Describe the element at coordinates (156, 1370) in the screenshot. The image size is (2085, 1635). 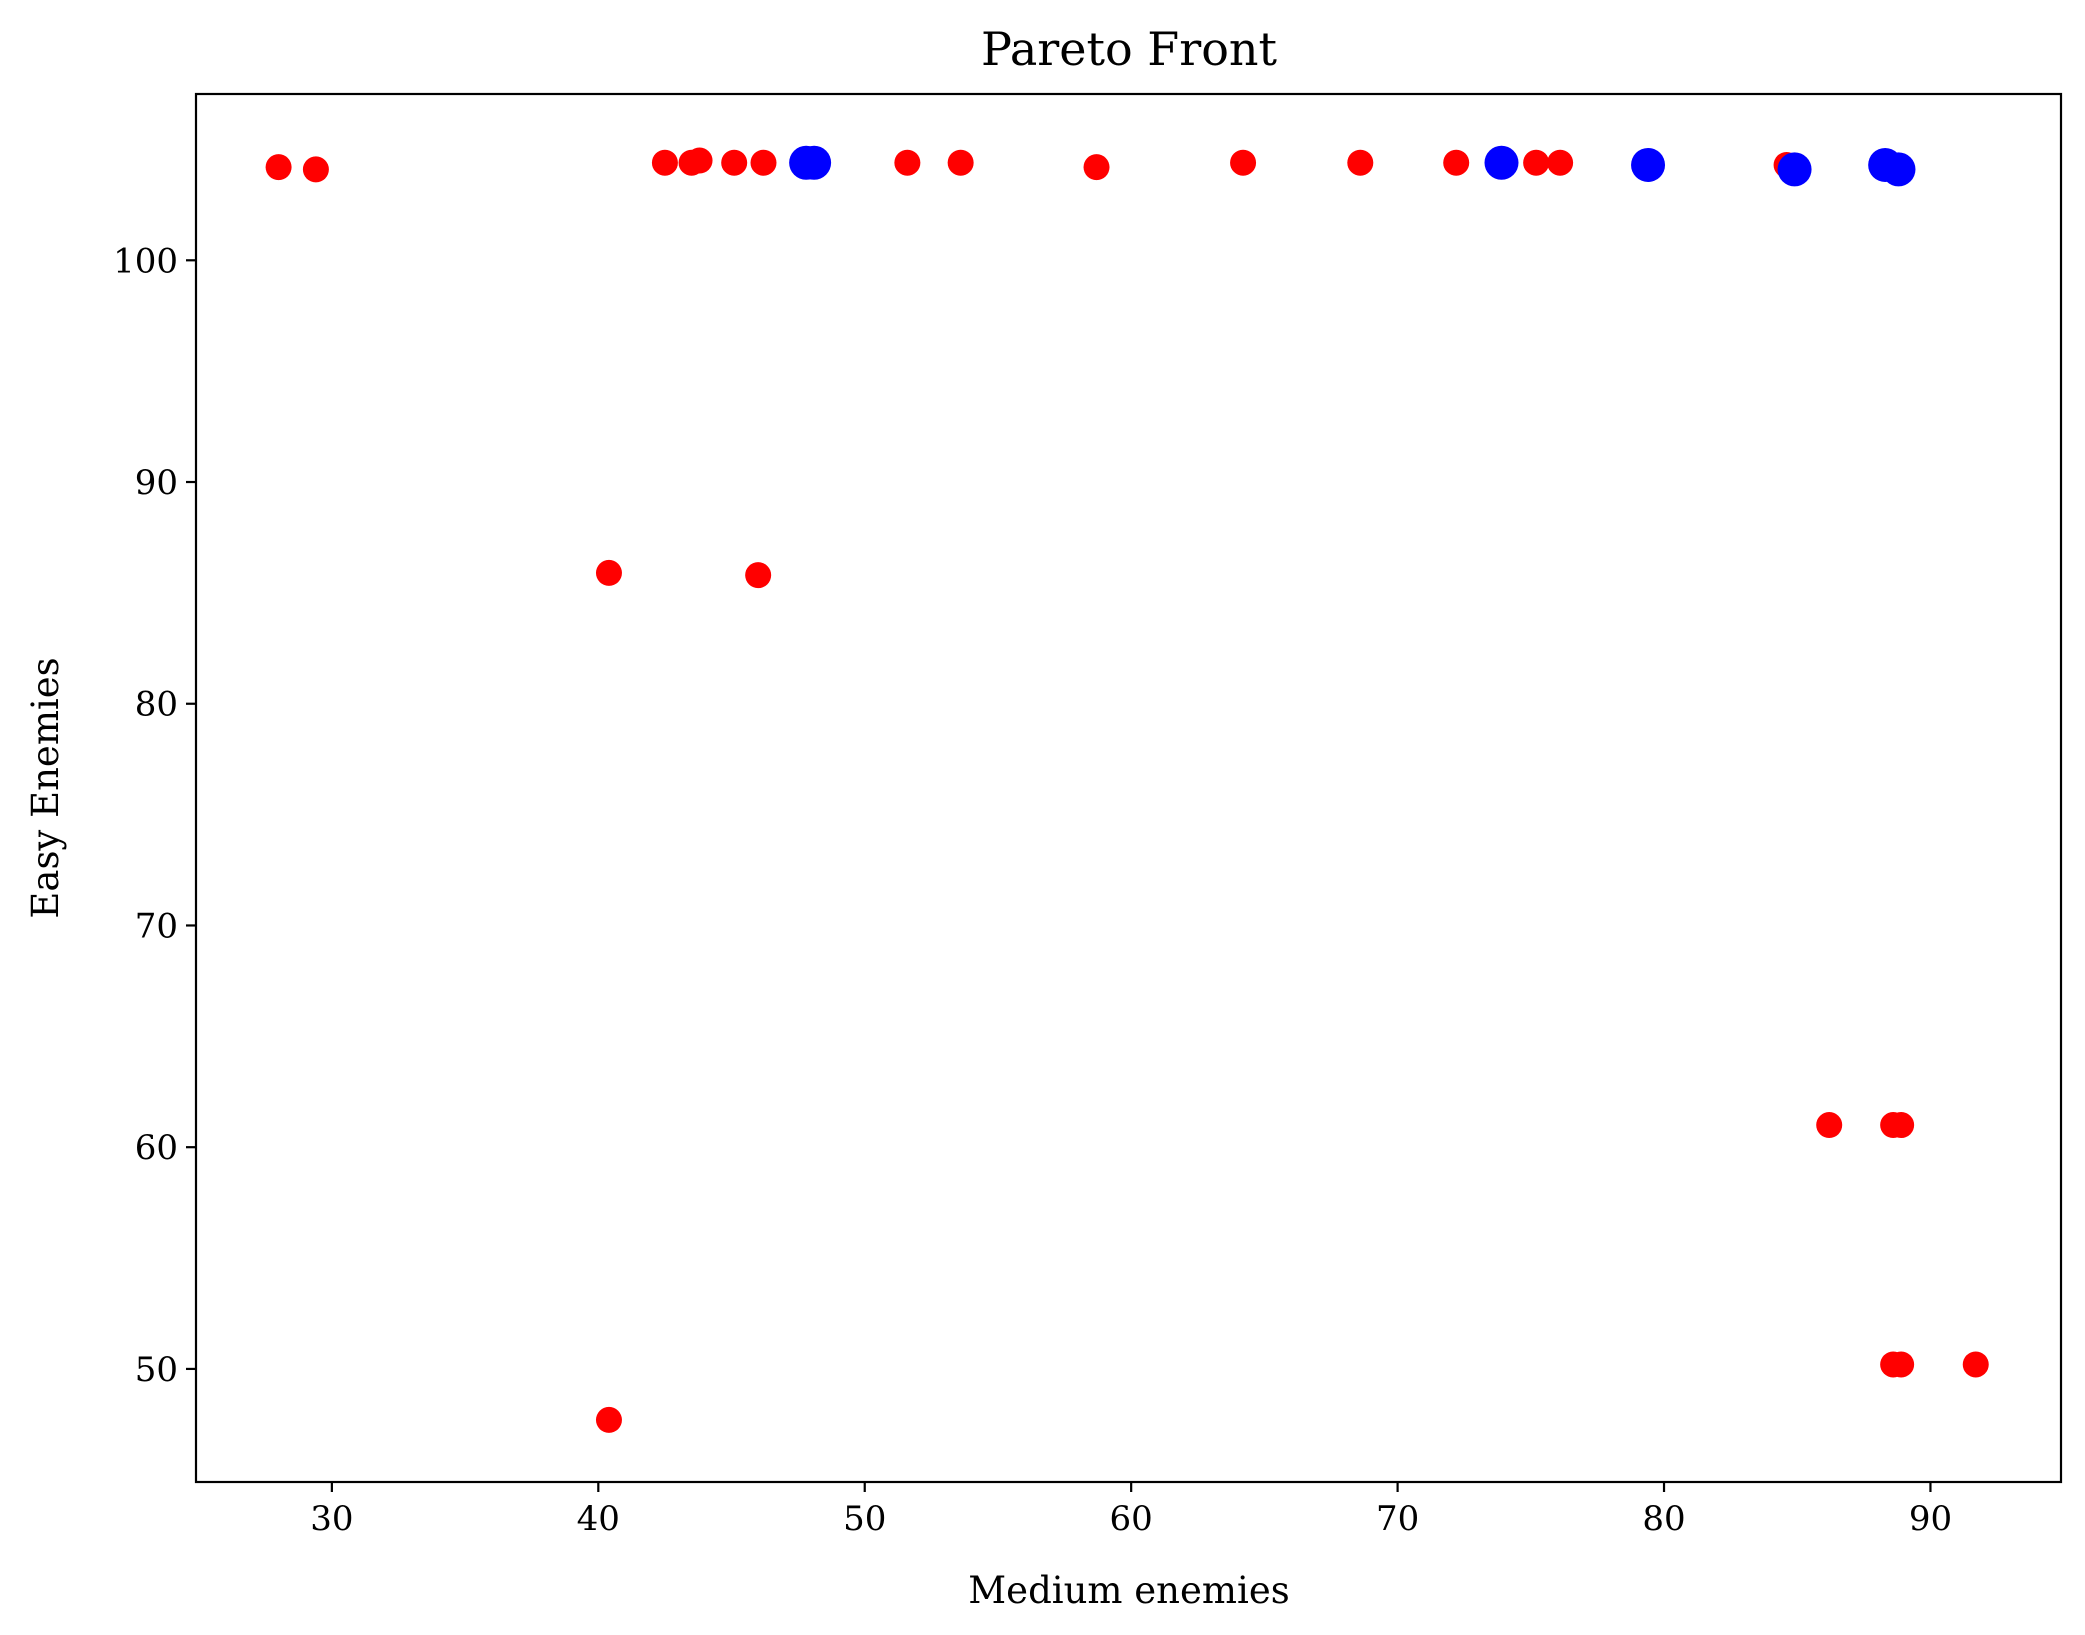
I see `y-tick-label: 50` at that location.